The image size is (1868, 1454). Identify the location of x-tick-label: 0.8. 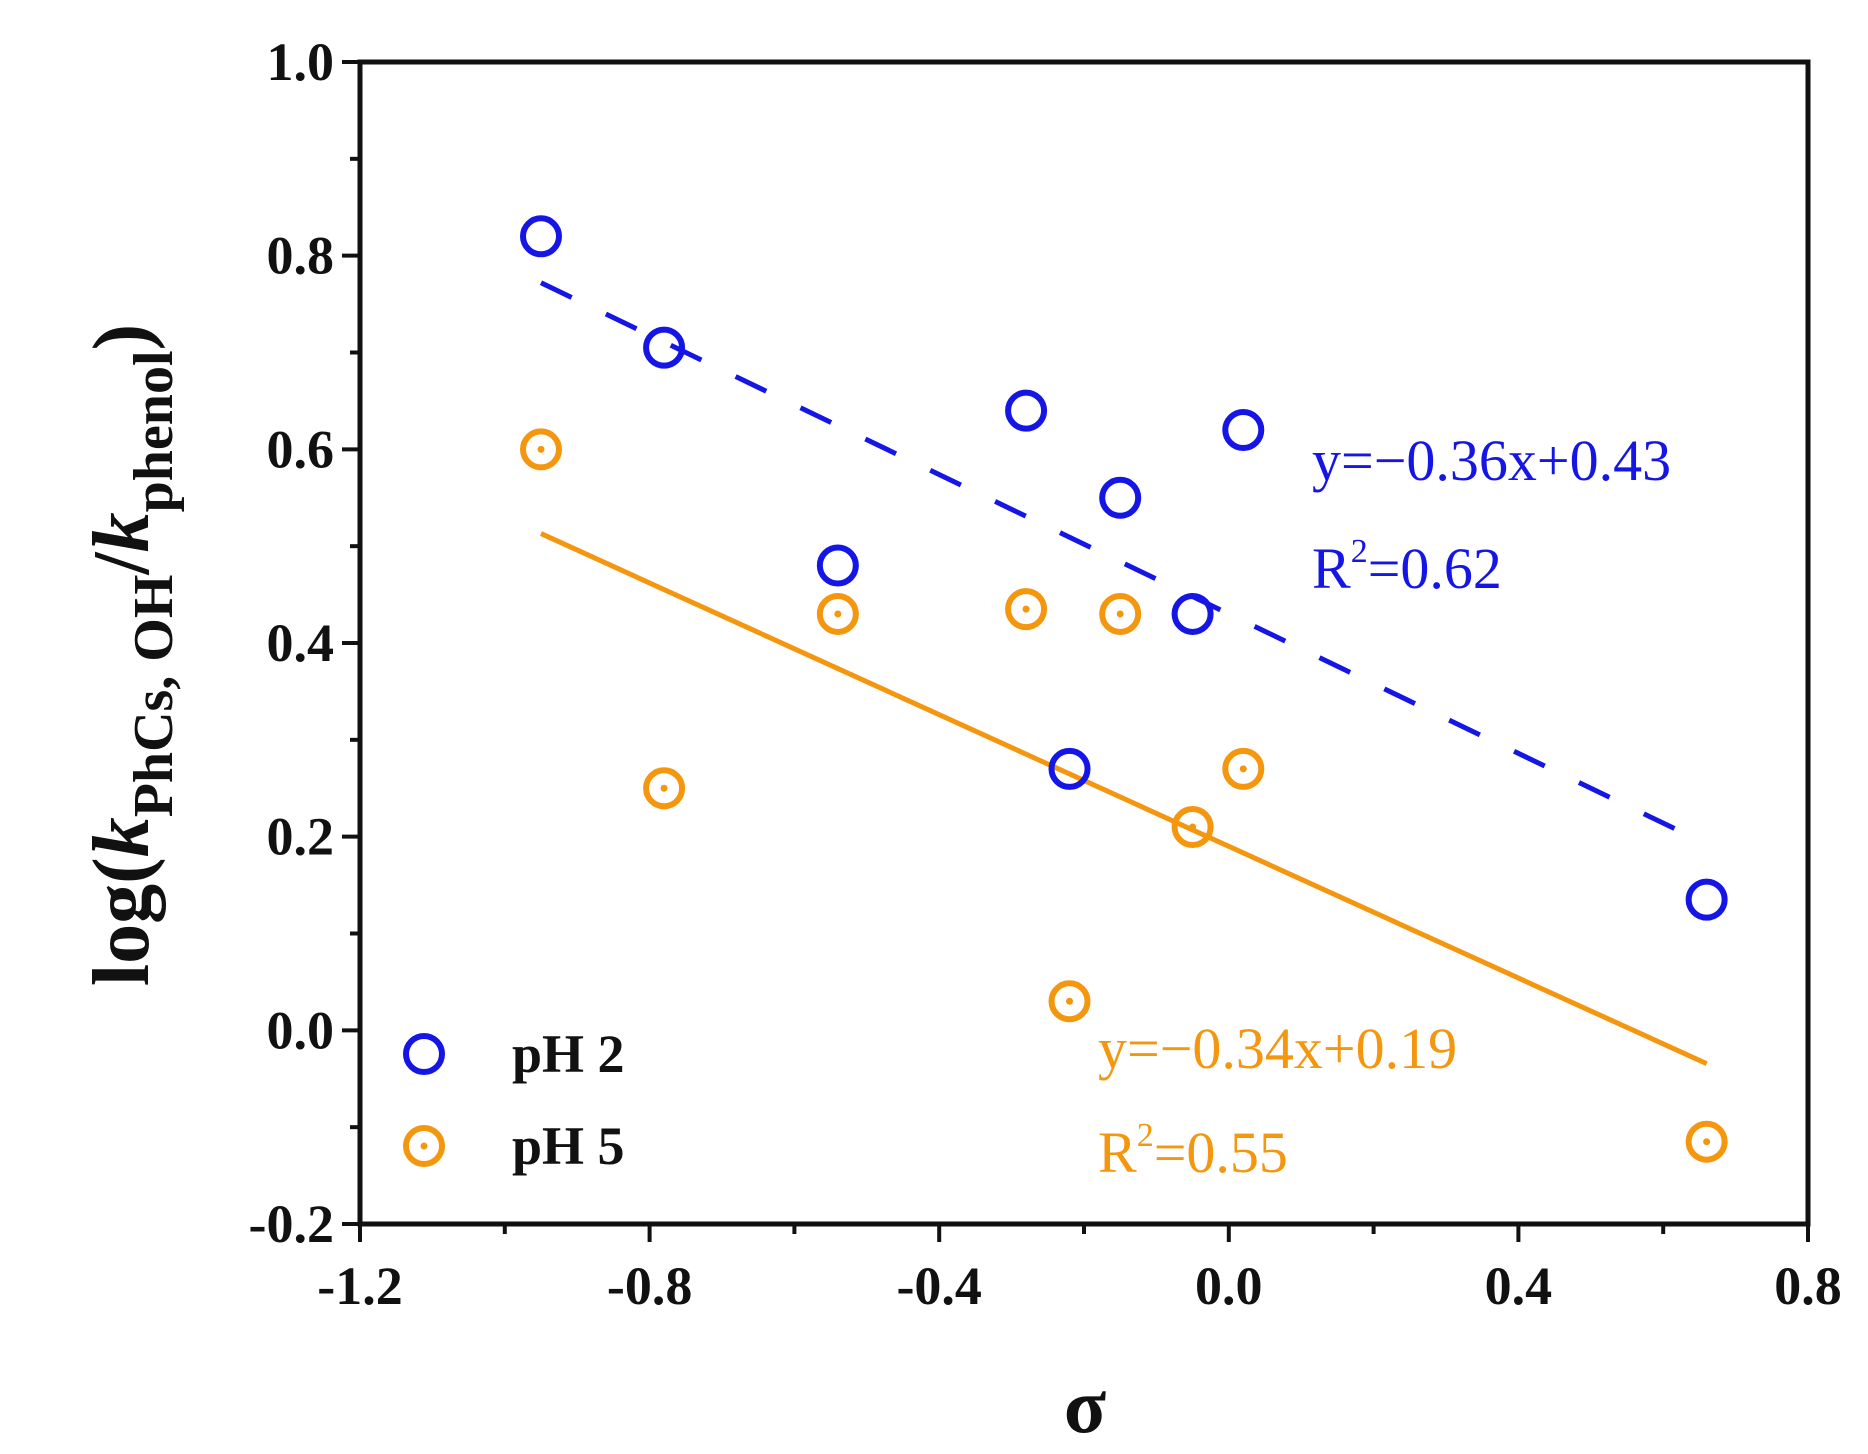
(1808, 1286).